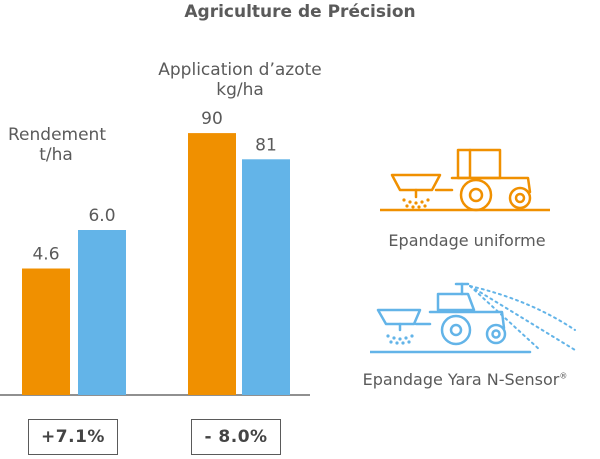 This screenshot has height=459, width=600. Describe the element at coordinates (300, 12) in the screenshot. I see `chart-title: Agriculture de Précision` at that location.